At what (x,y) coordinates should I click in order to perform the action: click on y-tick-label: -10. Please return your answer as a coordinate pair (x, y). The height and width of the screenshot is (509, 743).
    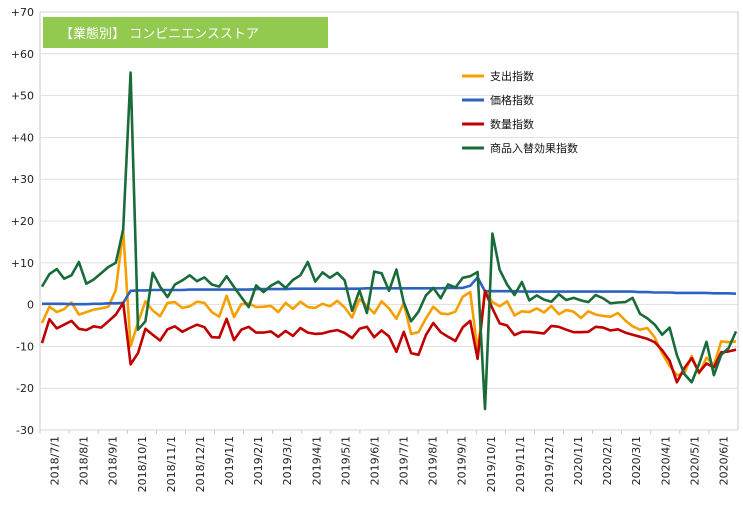
    Looking at the image, I should click on (25, 346).